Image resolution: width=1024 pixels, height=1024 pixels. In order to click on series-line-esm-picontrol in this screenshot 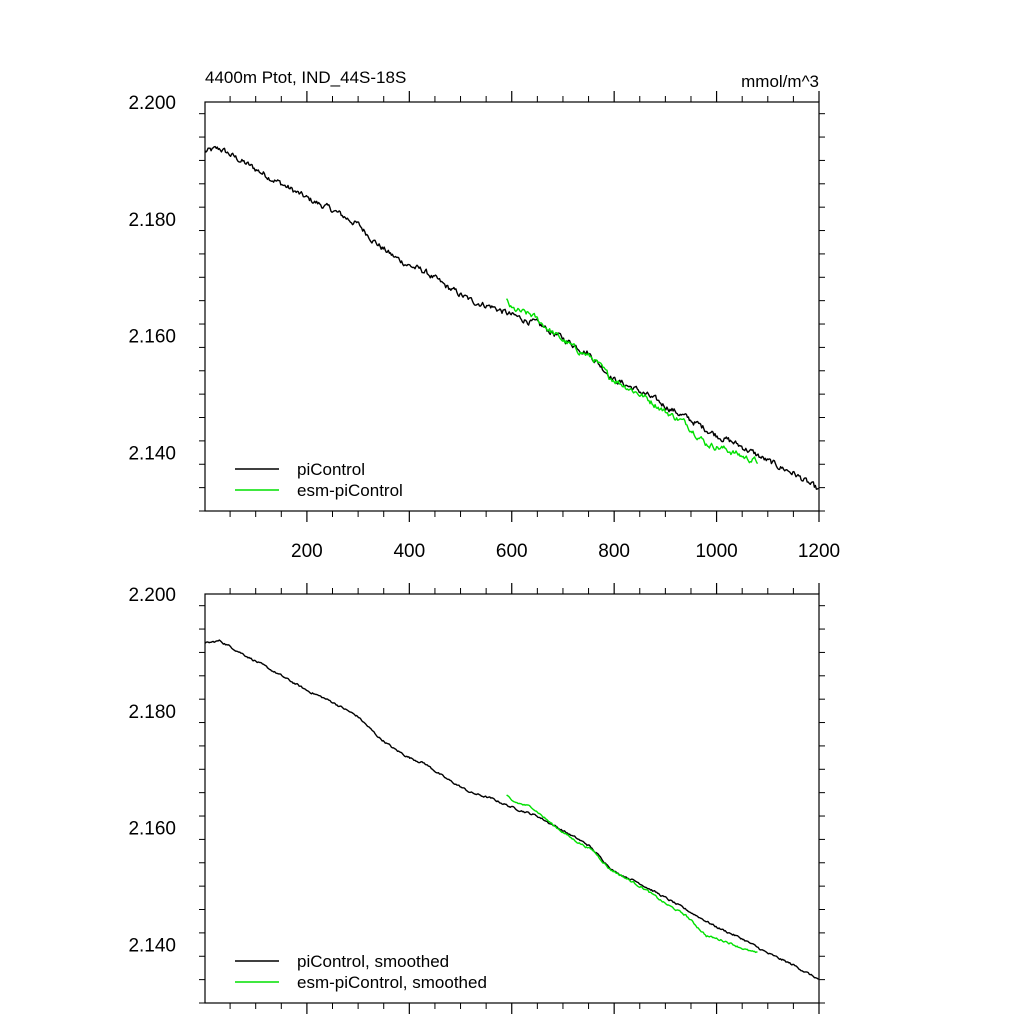, I will do `click(632, 381)`.